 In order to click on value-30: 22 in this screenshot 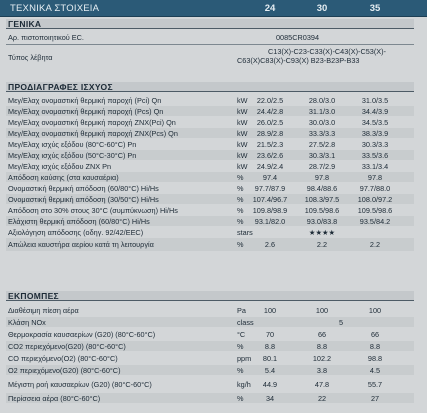, I will do `click(322, 398)`.